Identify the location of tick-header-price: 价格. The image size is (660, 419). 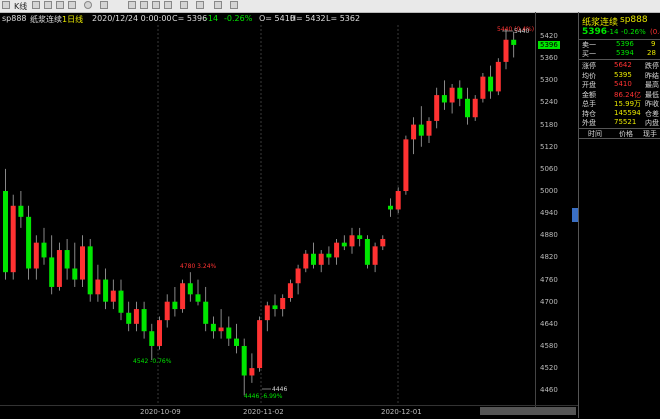
(626, 134).